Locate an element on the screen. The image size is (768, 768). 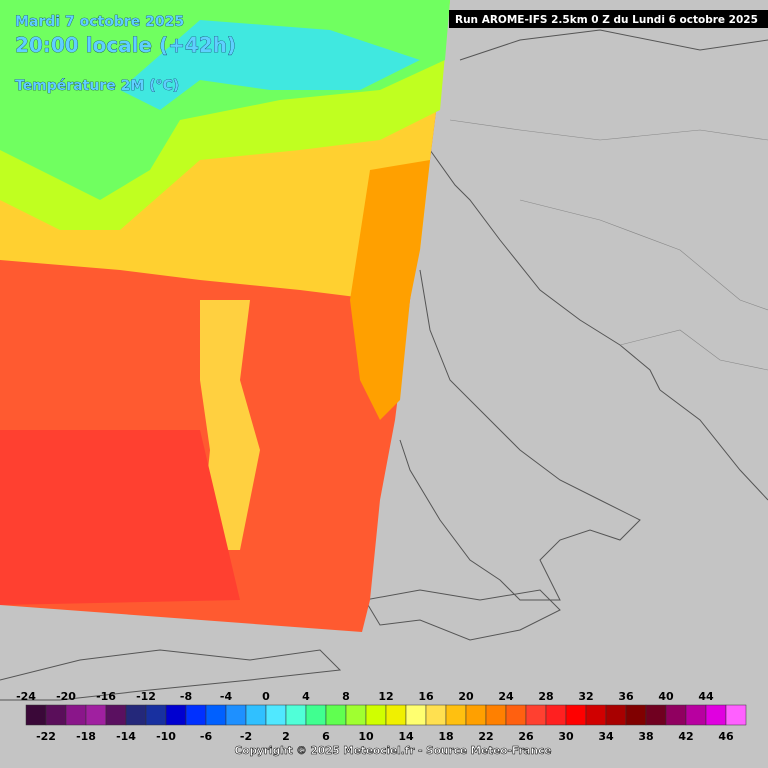
legend-label: 4 is located at coordinates (306, 696).